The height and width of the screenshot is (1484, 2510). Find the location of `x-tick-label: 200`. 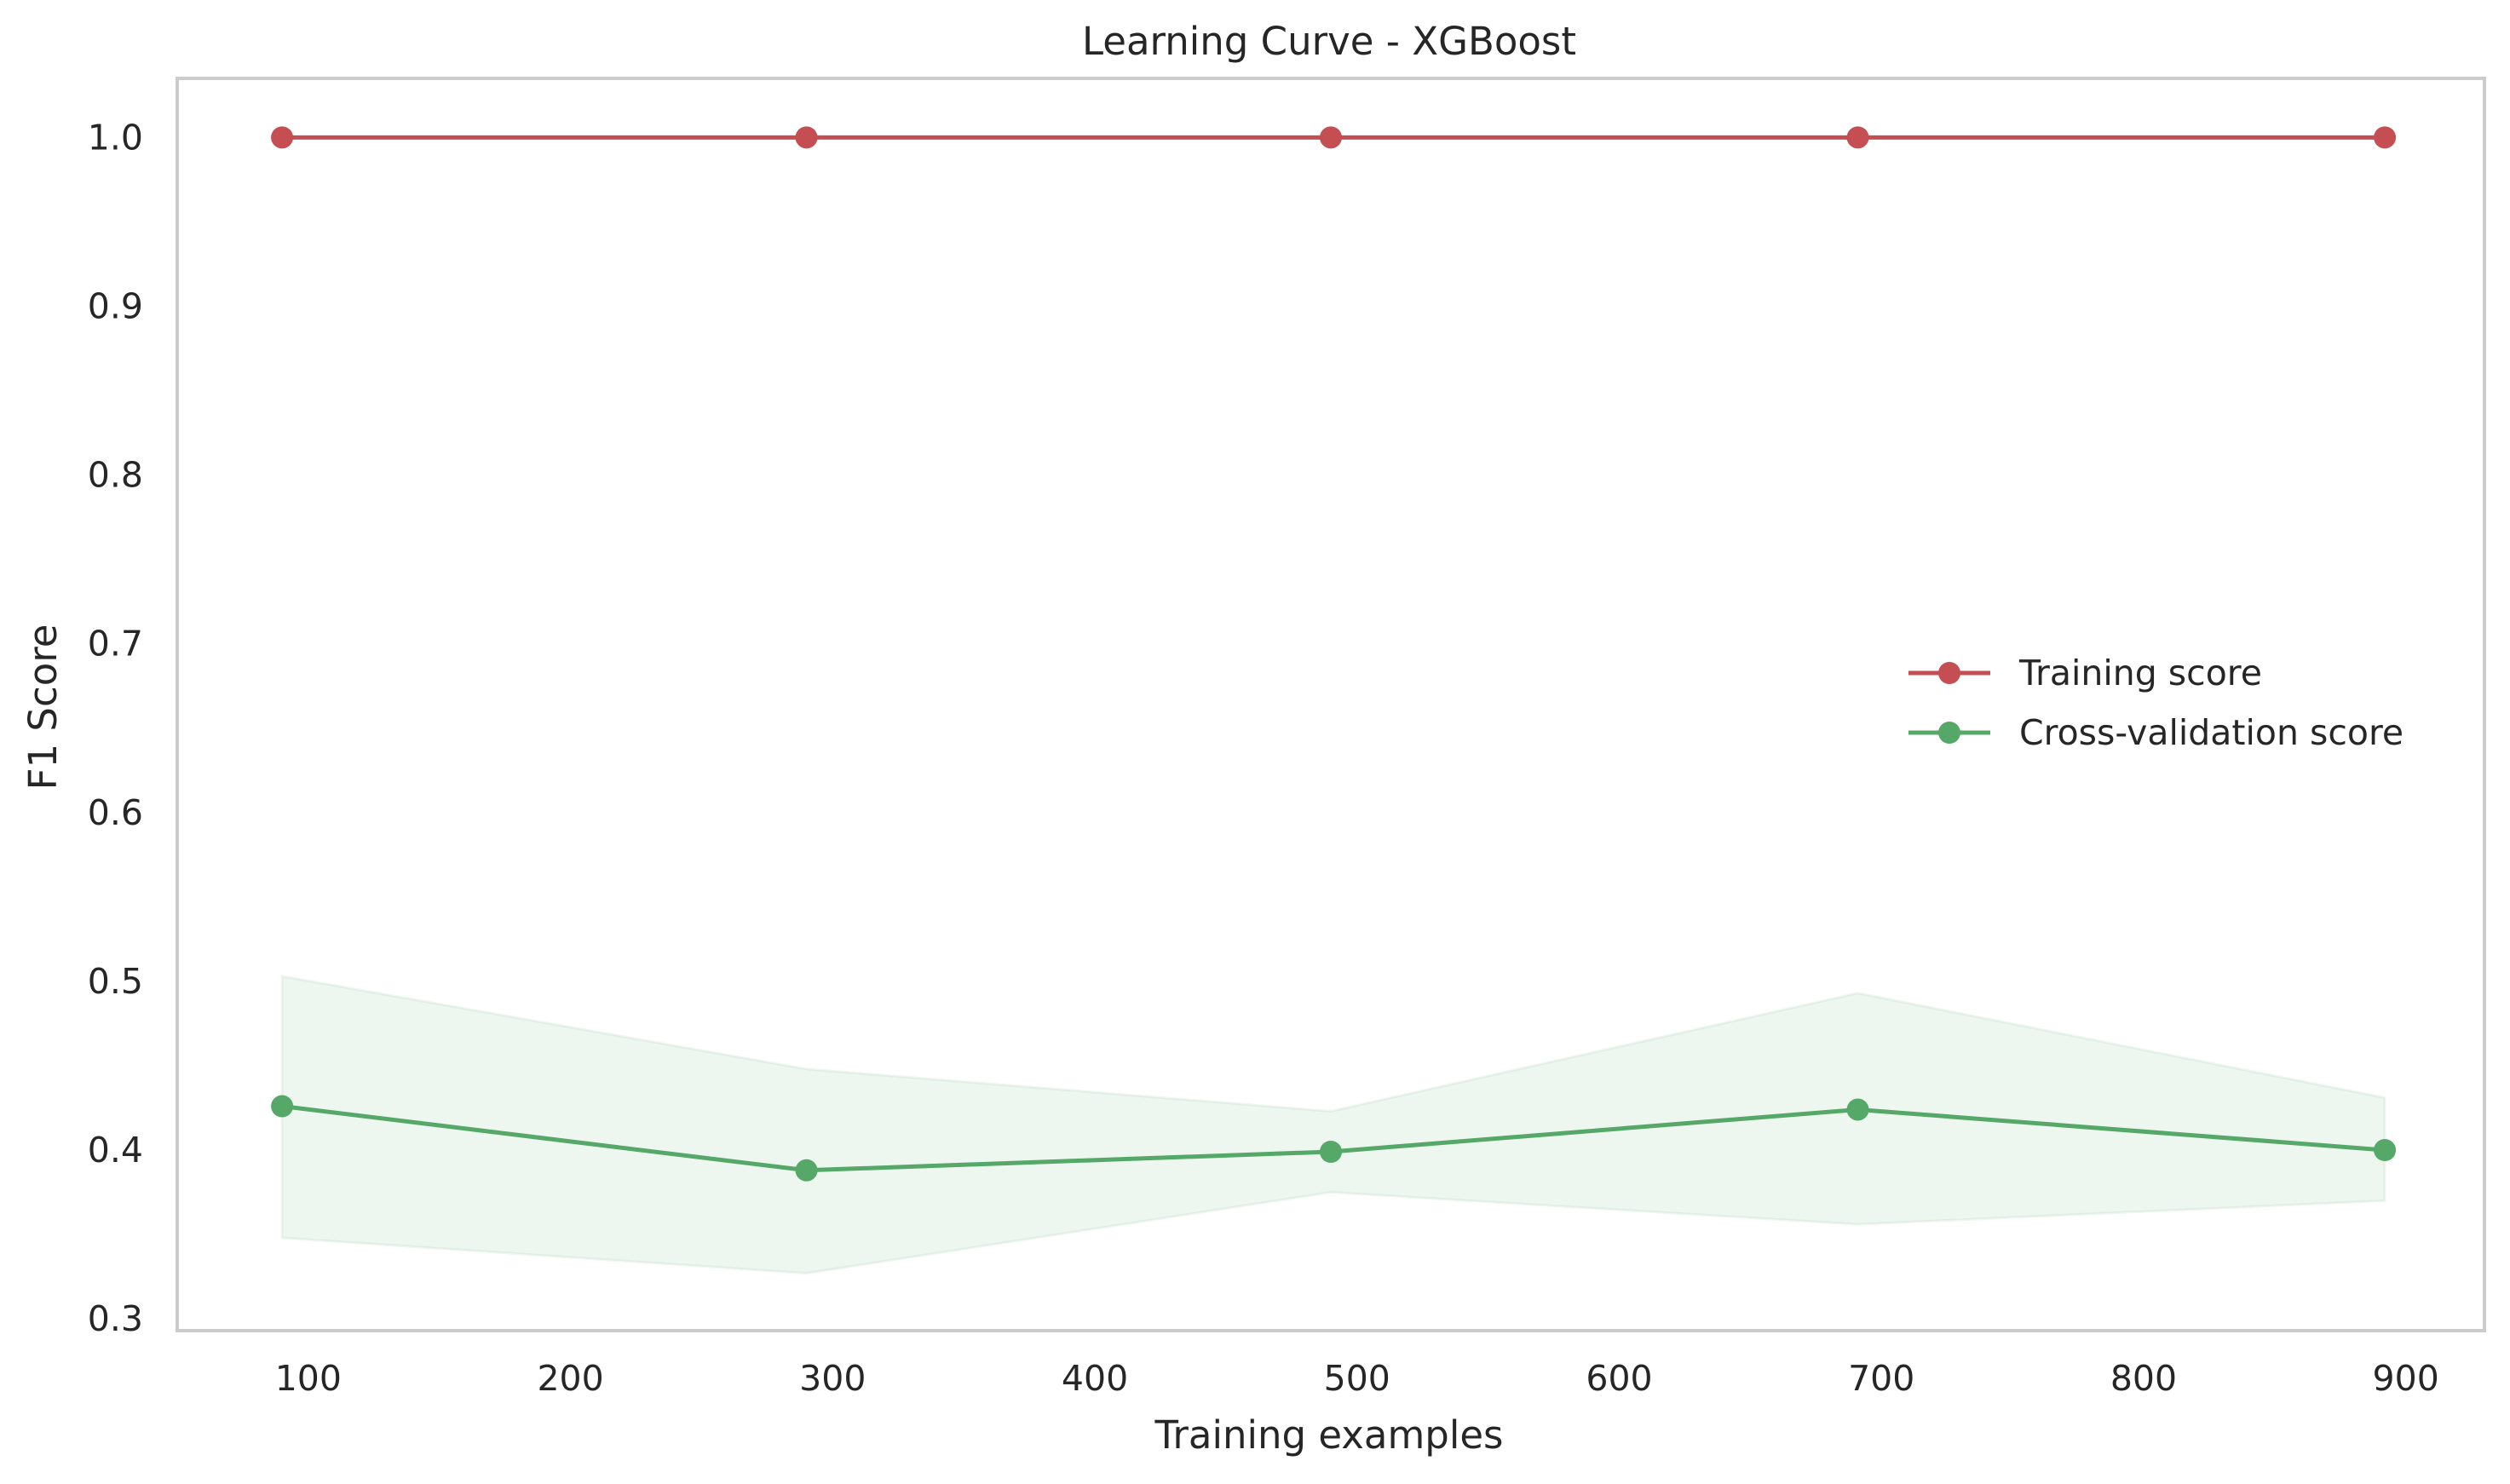

x-tick-label: 200 is located at coordinates (570, 1378).